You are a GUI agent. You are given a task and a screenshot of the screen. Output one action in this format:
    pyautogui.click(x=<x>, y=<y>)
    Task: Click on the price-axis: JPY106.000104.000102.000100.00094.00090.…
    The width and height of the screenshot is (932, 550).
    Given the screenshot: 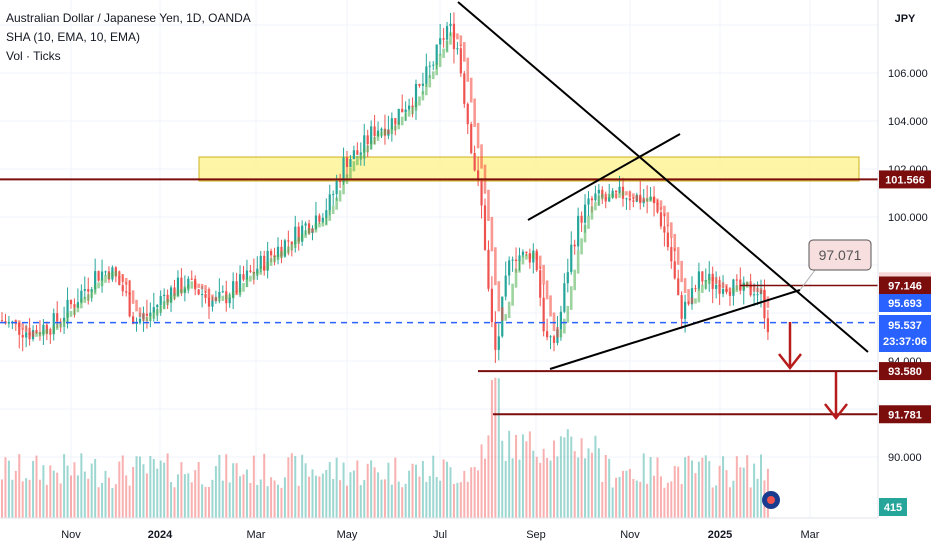 What is the action you would take?
    pyautogui.click(x=904, y=275)
    